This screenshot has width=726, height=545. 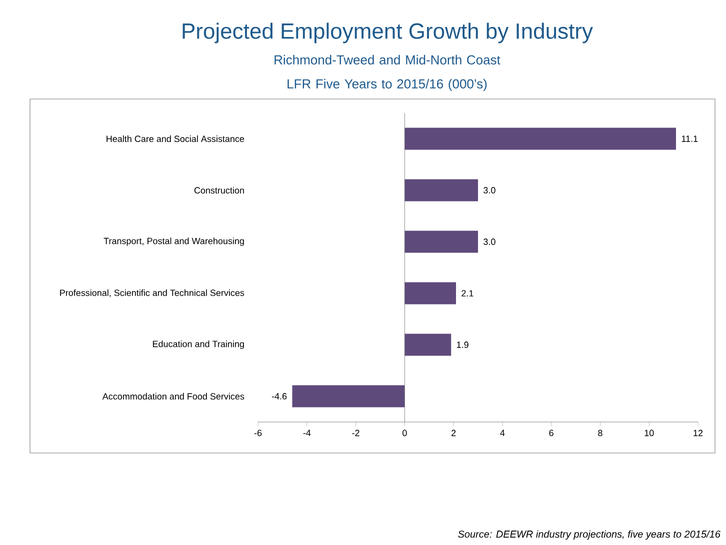 I want to click on y-tick-label: Accommodation and Food Services, so click(x=173, y=396).